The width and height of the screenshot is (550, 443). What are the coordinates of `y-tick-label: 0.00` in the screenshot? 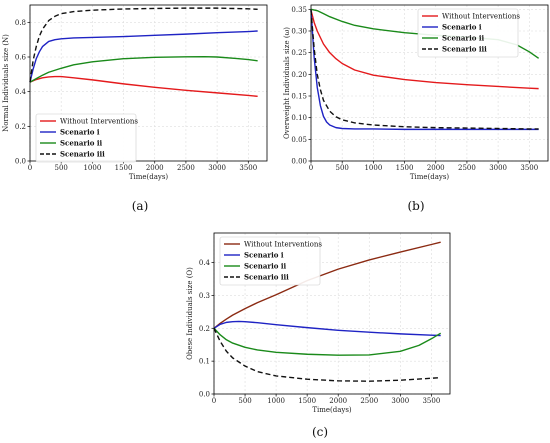 It's located at (299, 162).